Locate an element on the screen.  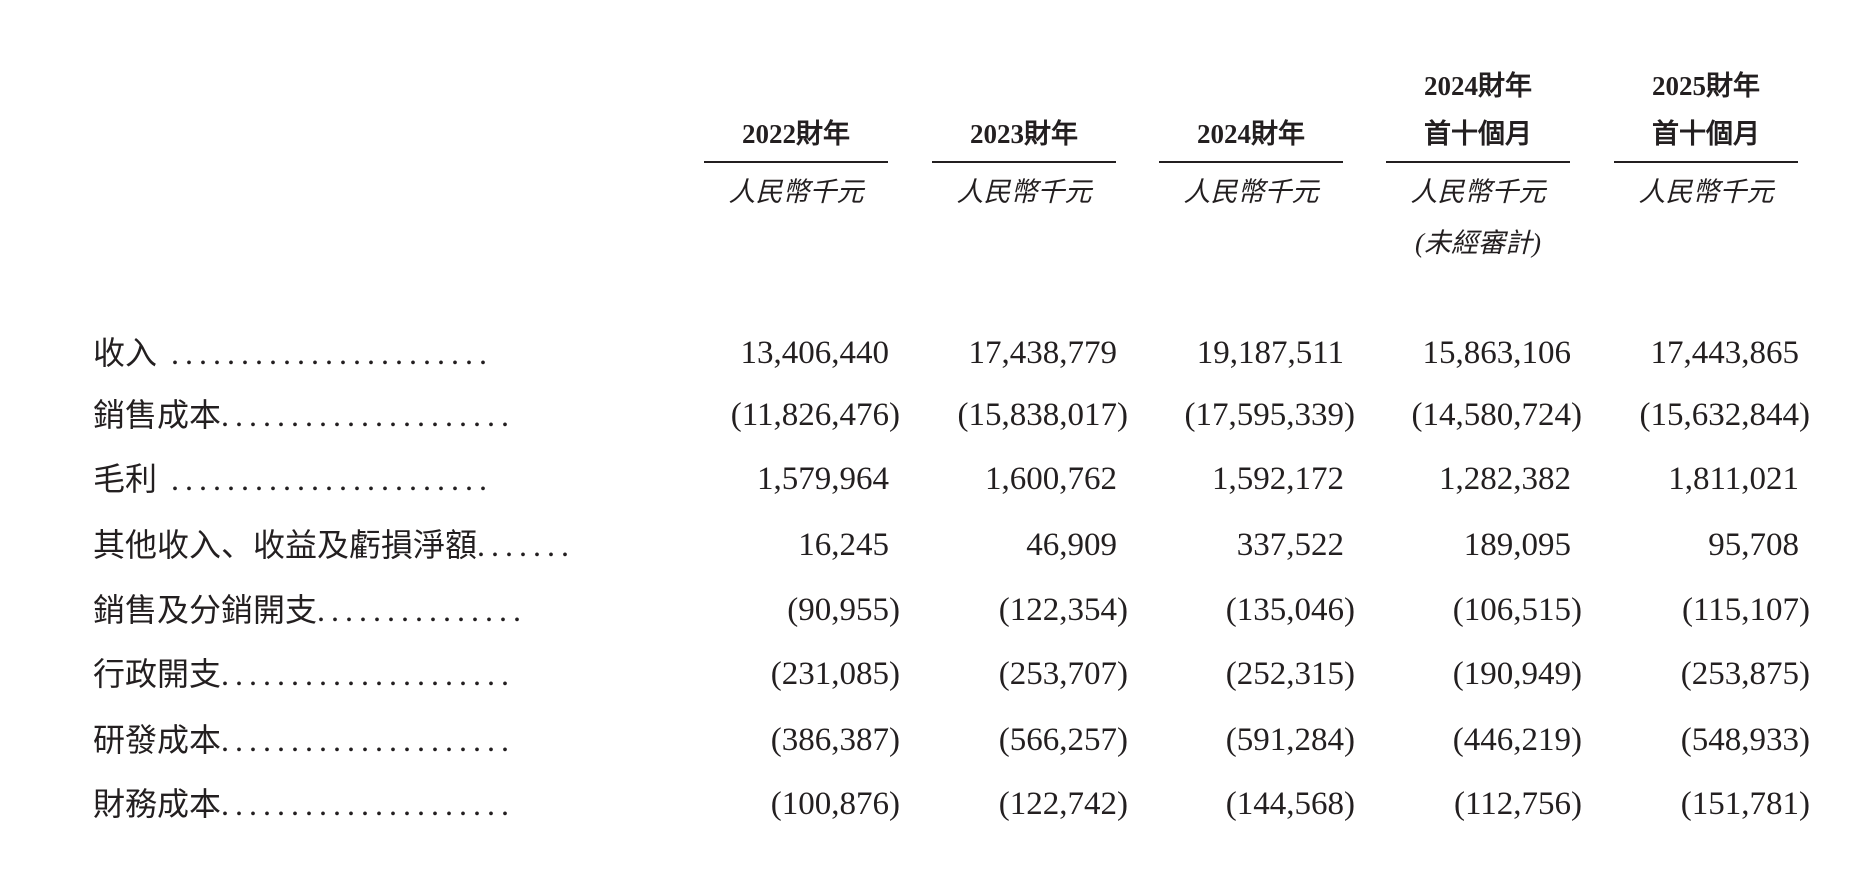
value-cell: (252,315) is located at coordinates (1290, 674).